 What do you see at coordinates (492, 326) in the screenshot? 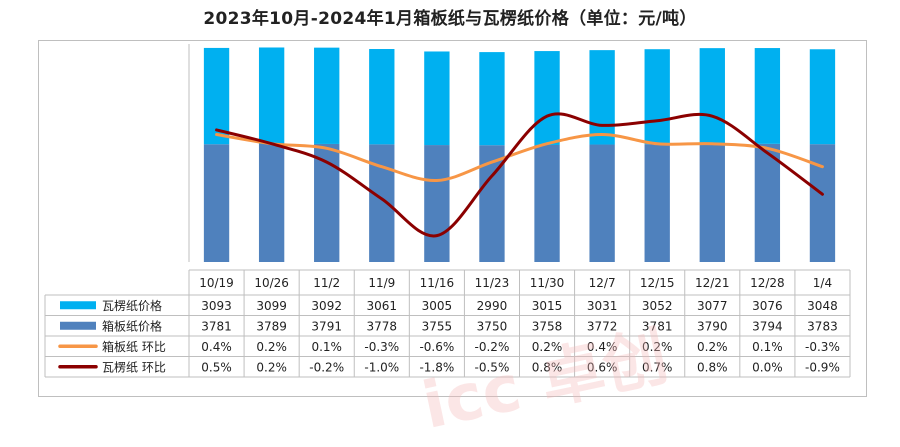
I see `table-cell: 3750` at bounding box center [492, 326].